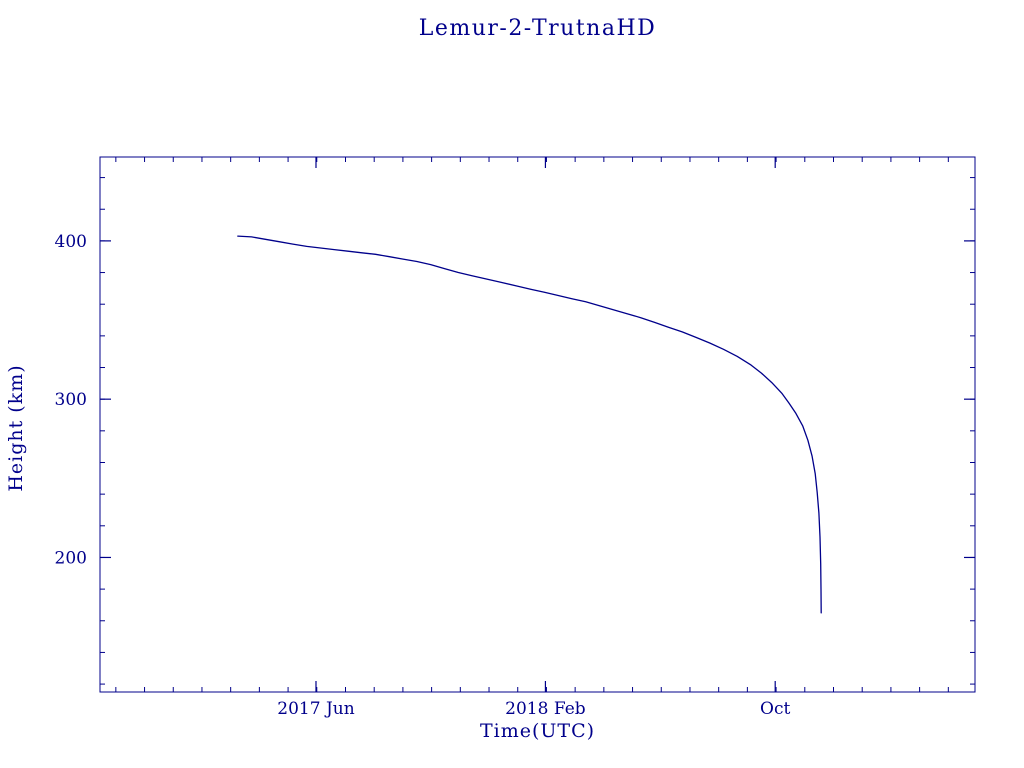 The width and height of the screenshot is (1024, 768). What do you see at coordinates (545, 709) in the screenshot?
I see `x-tick-label: 2018 Feb` at bounding box center [545, 709].